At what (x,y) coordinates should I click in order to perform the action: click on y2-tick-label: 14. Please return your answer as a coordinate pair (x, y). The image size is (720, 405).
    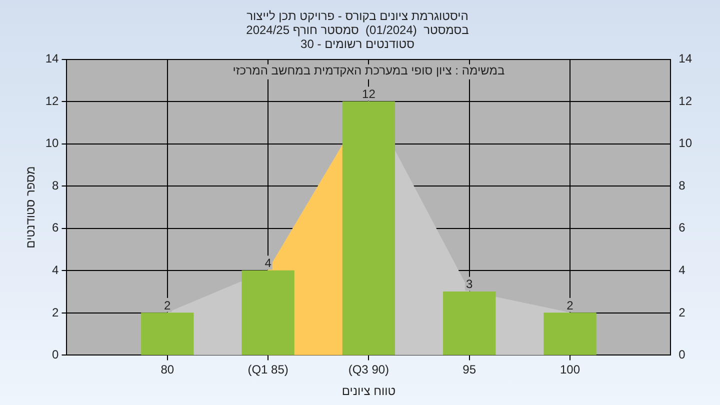
    Looking at the image, I should click on (685, 59).